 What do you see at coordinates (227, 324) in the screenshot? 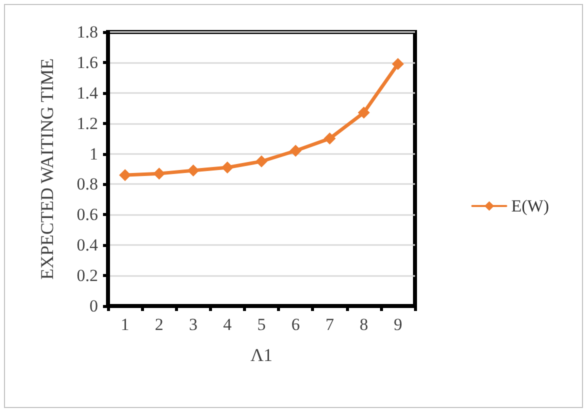
I see `x-tick-label: 4` at bounding box center [227, 324].